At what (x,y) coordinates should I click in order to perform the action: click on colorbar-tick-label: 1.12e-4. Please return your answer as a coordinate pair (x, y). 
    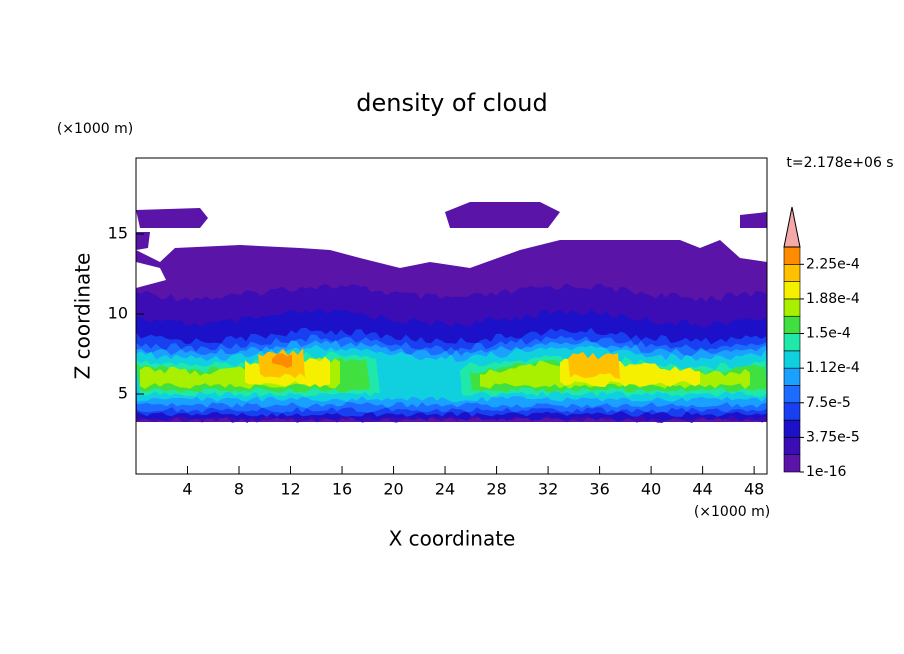
    Looking at the image, I should click on (833, 368).